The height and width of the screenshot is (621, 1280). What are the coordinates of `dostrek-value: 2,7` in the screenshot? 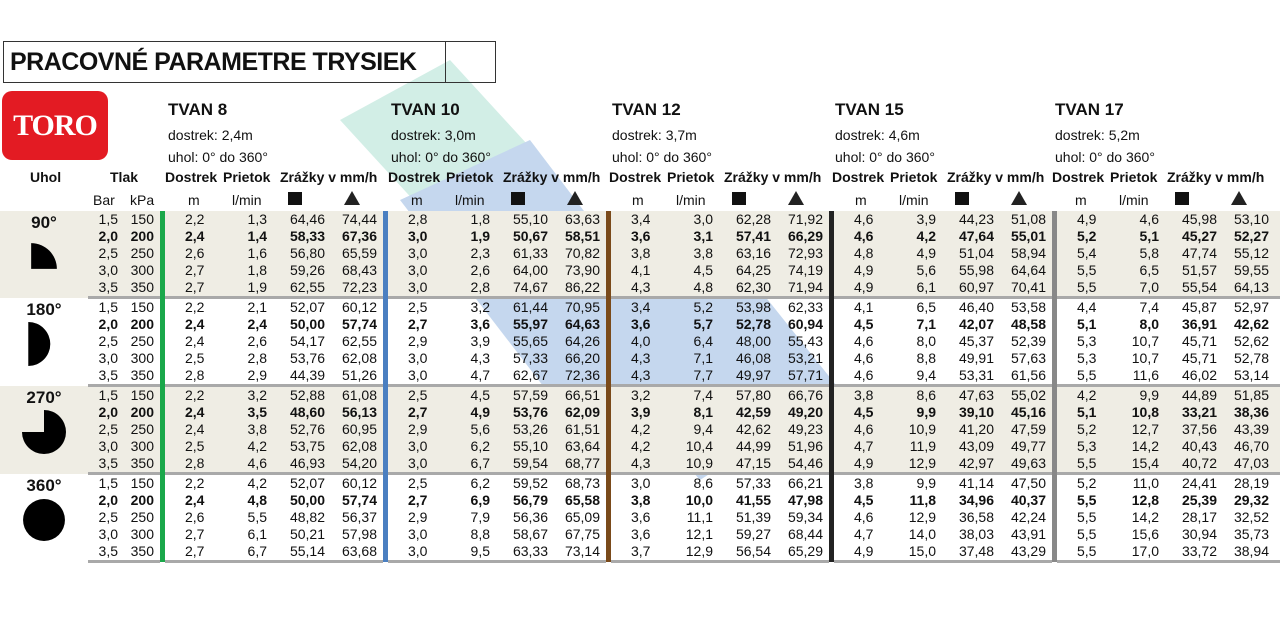 It's located at (418, 324).